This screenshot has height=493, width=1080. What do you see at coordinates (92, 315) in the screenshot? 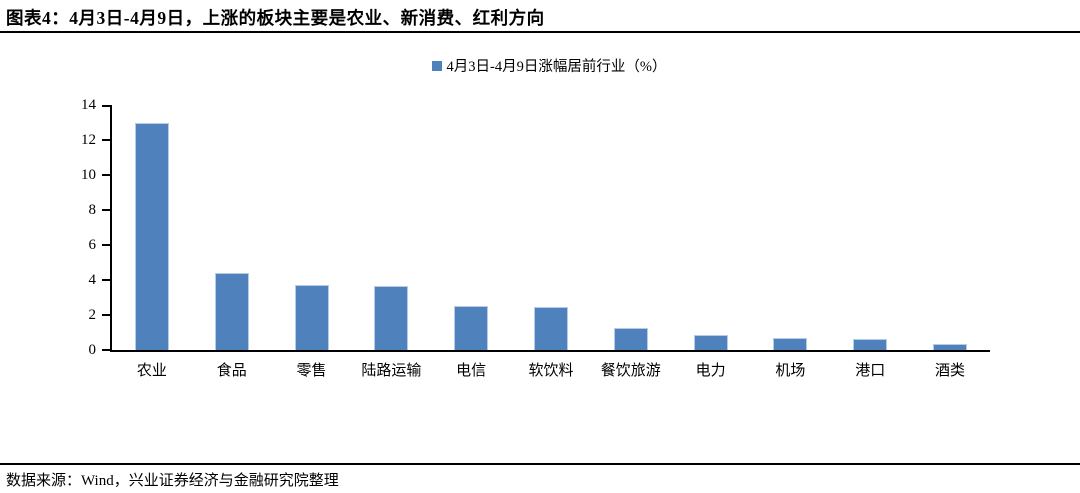
I see `y-axis-tick-label: 2` at bounding box center [92, 315].